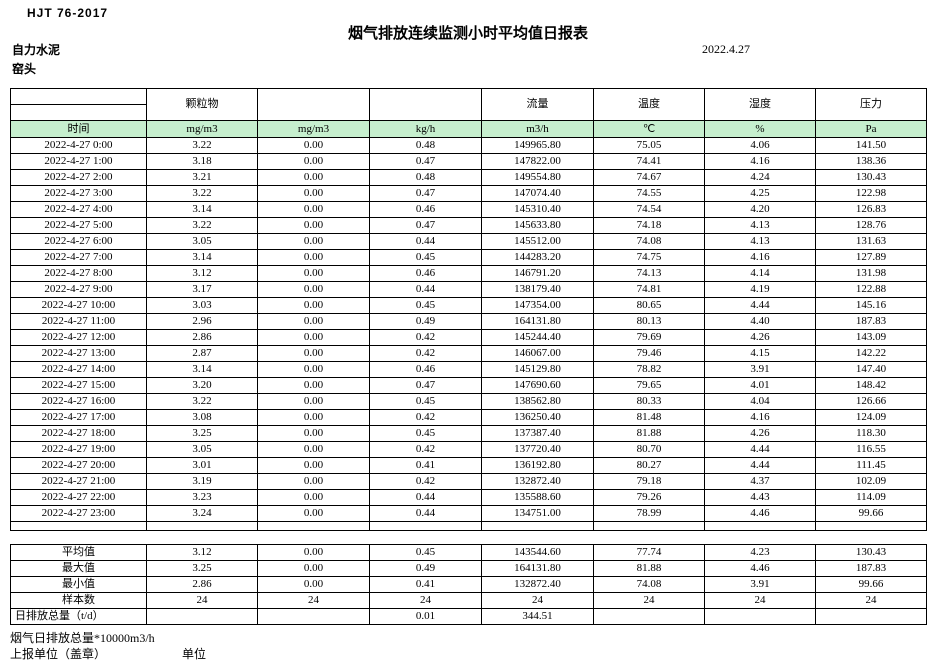  Describe the element at coordinates (649, 369) in the screenshot. I see `value-cell: 78.82` at that location.